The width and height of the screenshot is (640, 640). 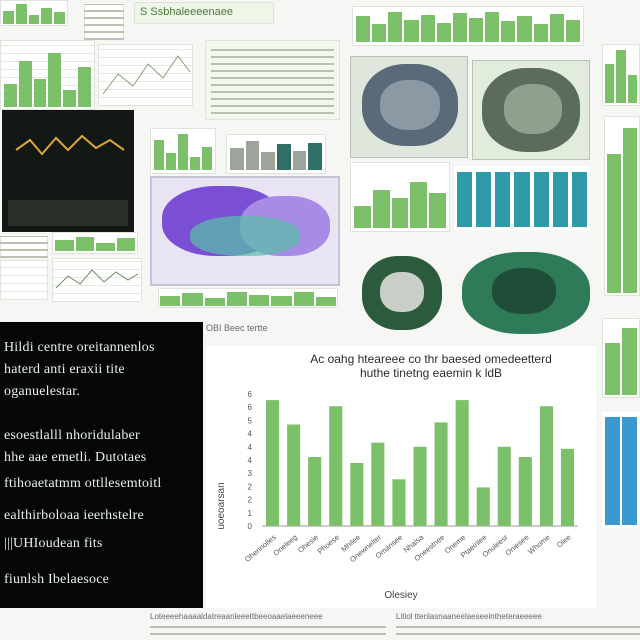 I want to click on thumb-chart-top-left, so click(x=34, y=13).